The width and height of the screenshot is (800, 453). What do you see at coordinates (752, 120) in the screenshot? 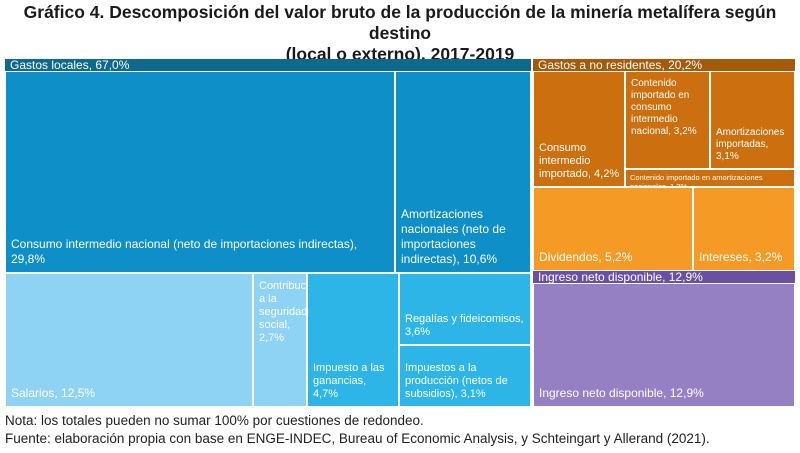
I see `treemap-cell-amortizaciones-importadas: Amortizaciones importadas, 3,1%` at bounding box center [752, 120].